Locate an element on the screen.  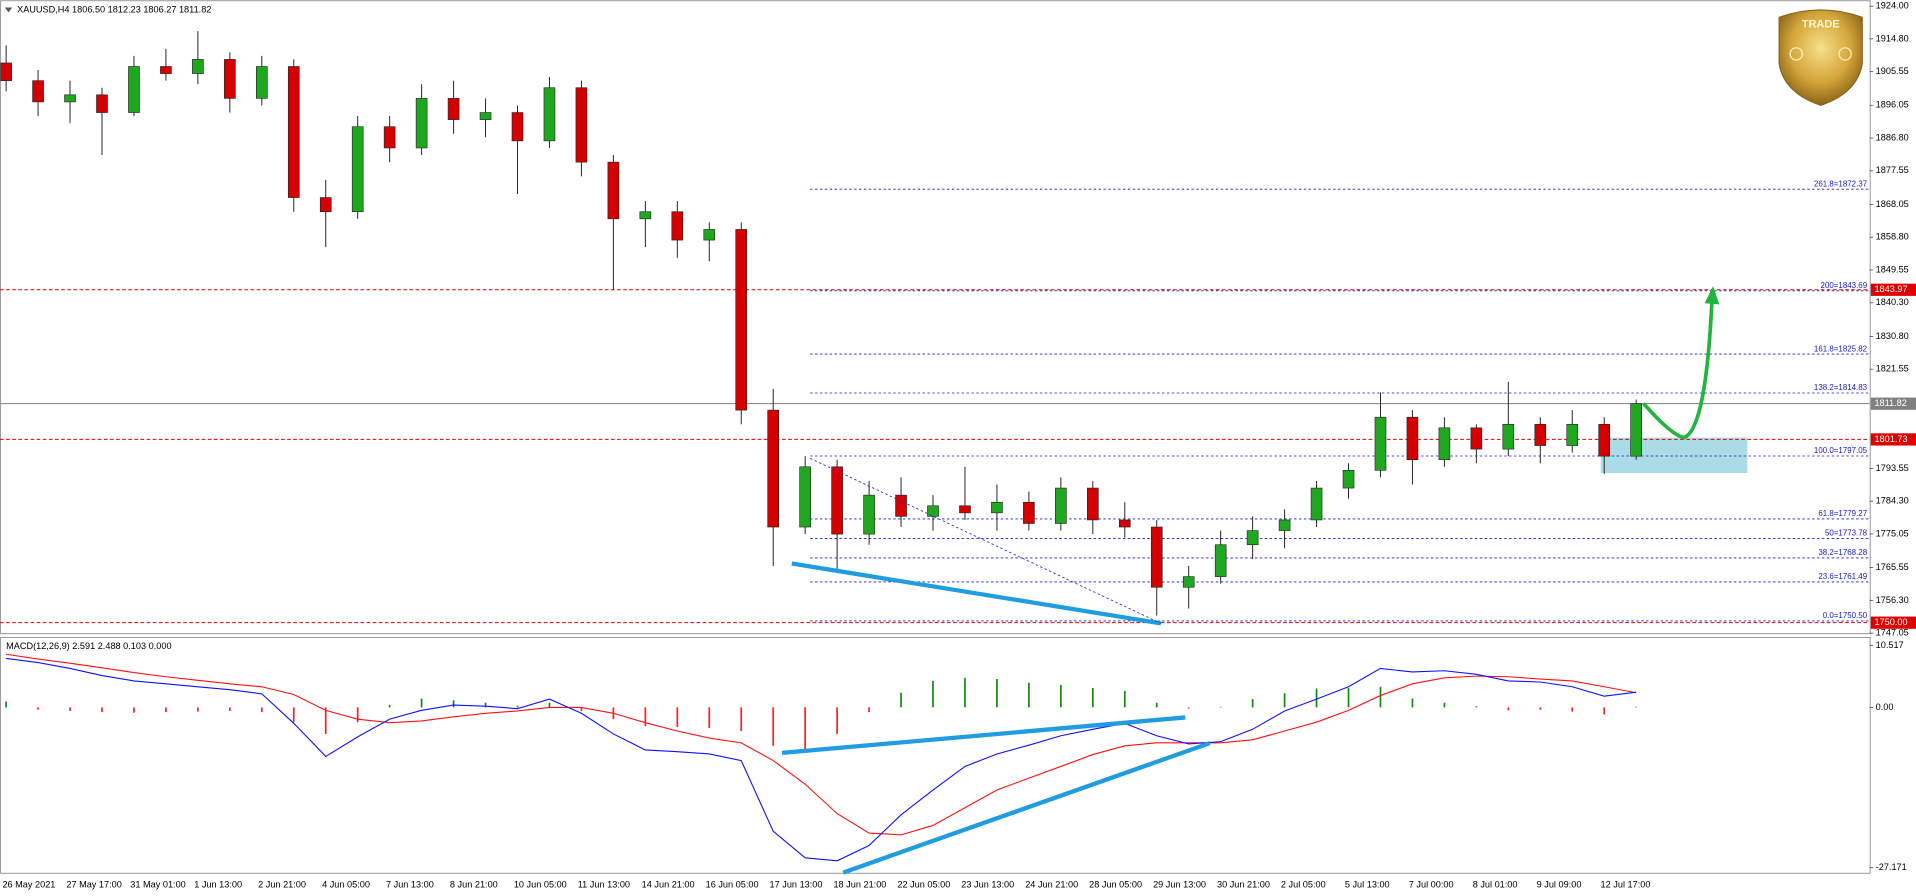
x-tick-label: 27 May 17:00 is located at coordinates (93, 884).